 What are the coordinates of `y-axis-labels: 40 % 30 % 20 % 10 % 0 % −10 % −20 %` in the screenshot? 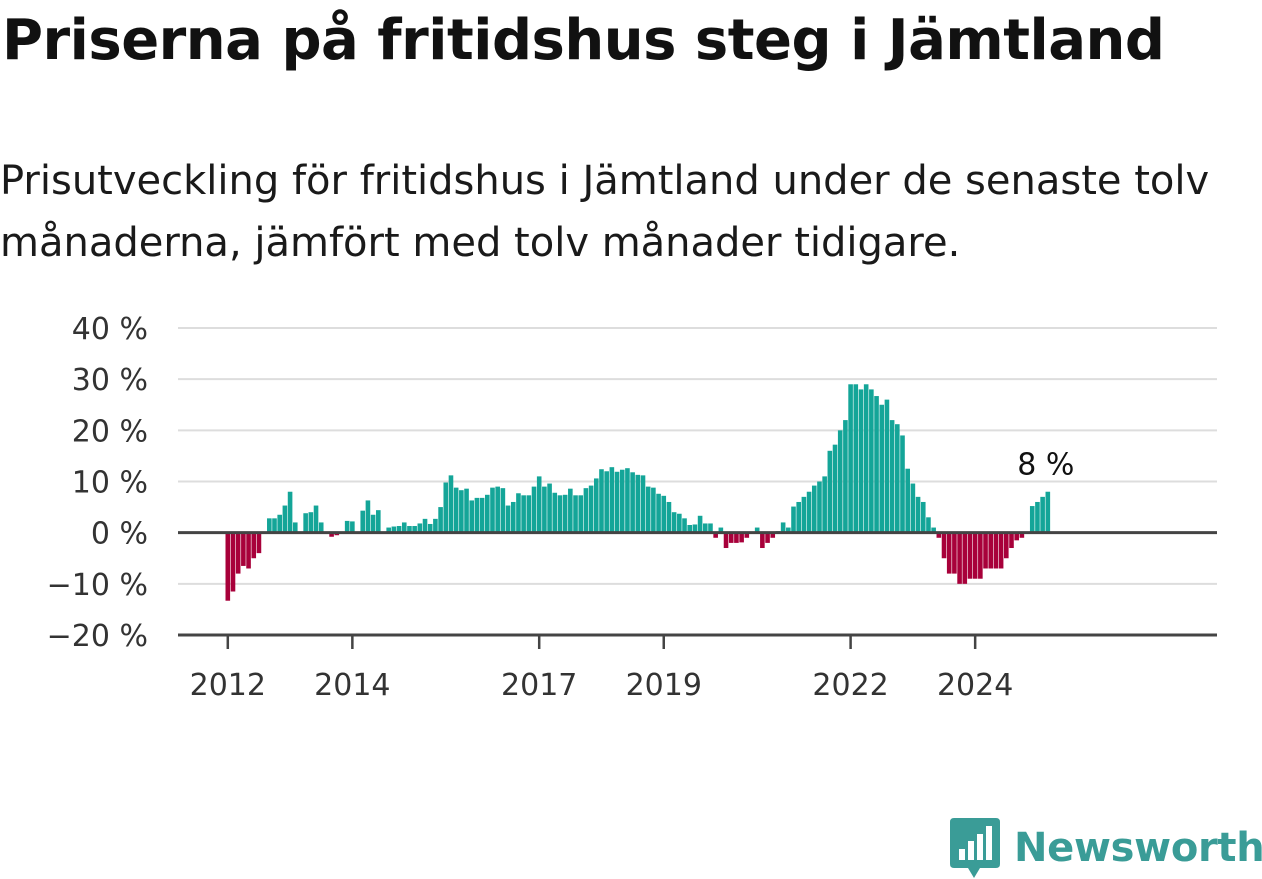 It's located at (97, 483).